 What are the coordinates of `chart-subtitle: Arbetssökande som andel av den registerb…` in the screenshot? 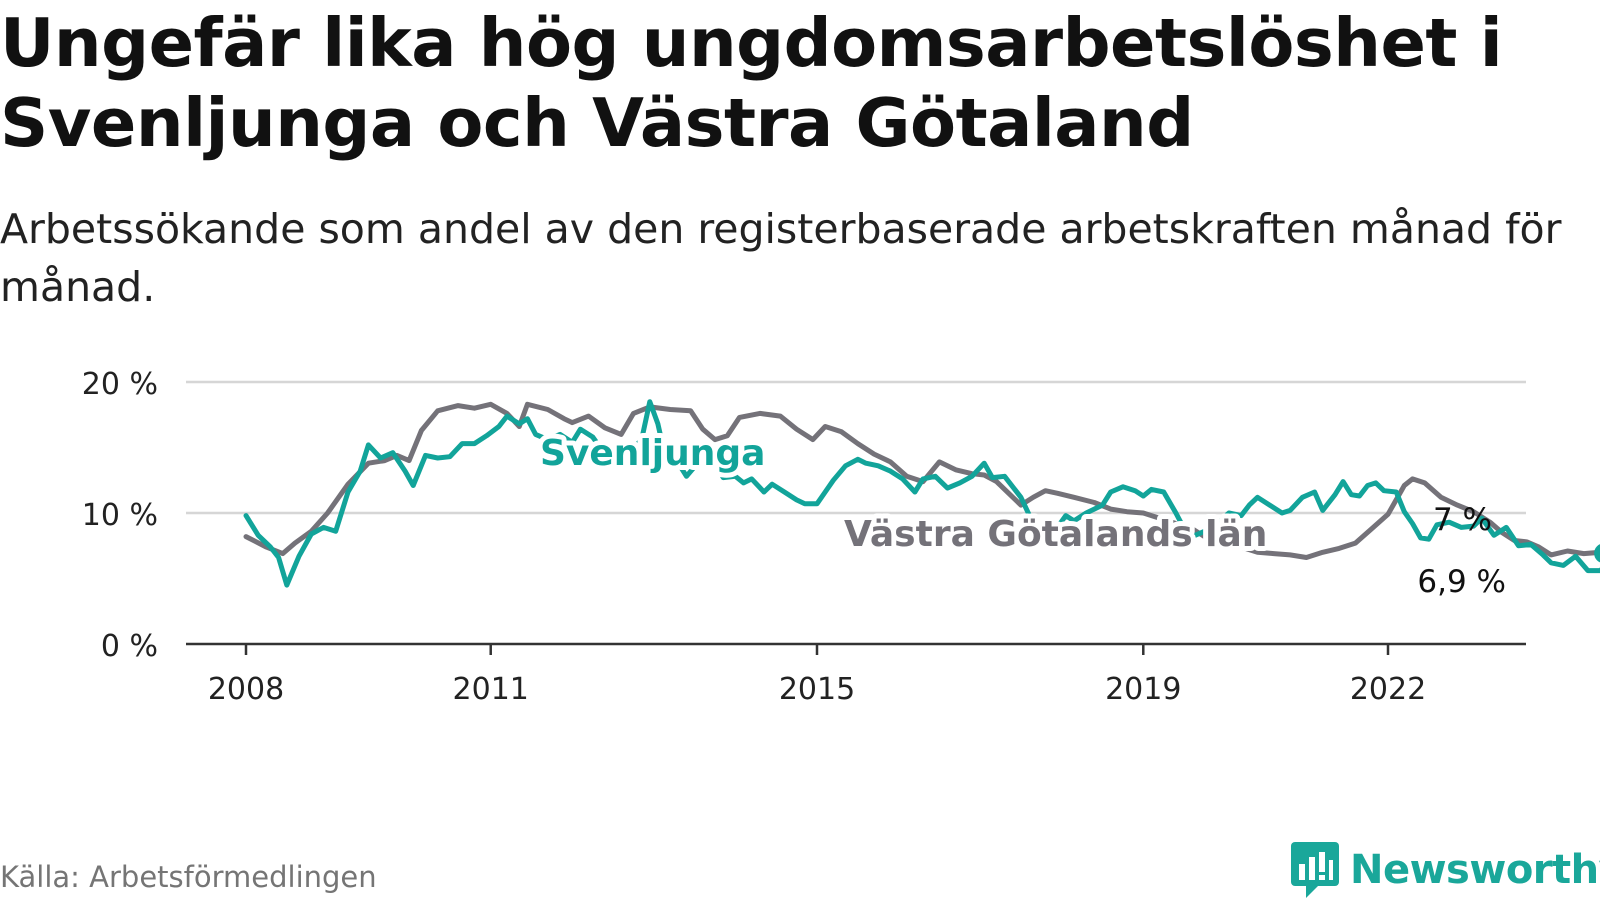 It's located at (781, 258).